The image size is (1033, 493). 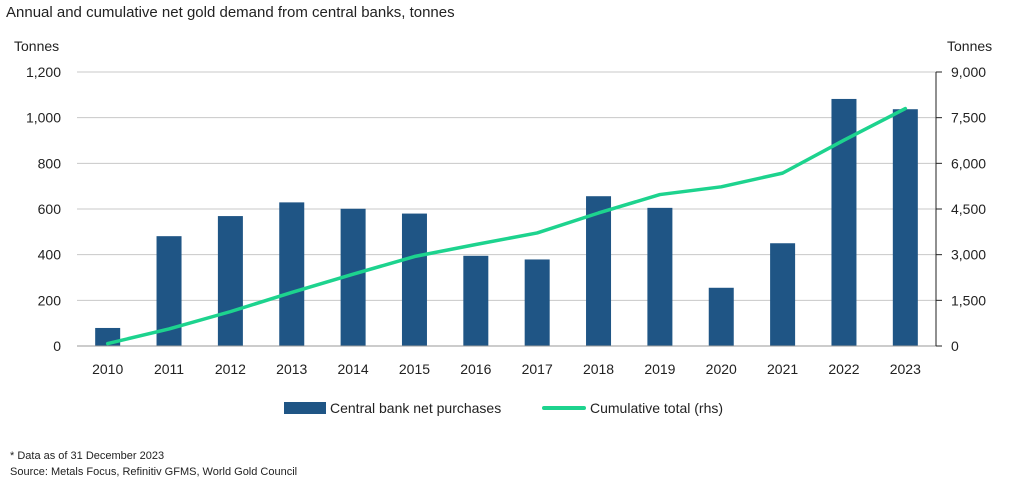 I want to click on left-y-tick-label: 400, so click(x=50, y=255).